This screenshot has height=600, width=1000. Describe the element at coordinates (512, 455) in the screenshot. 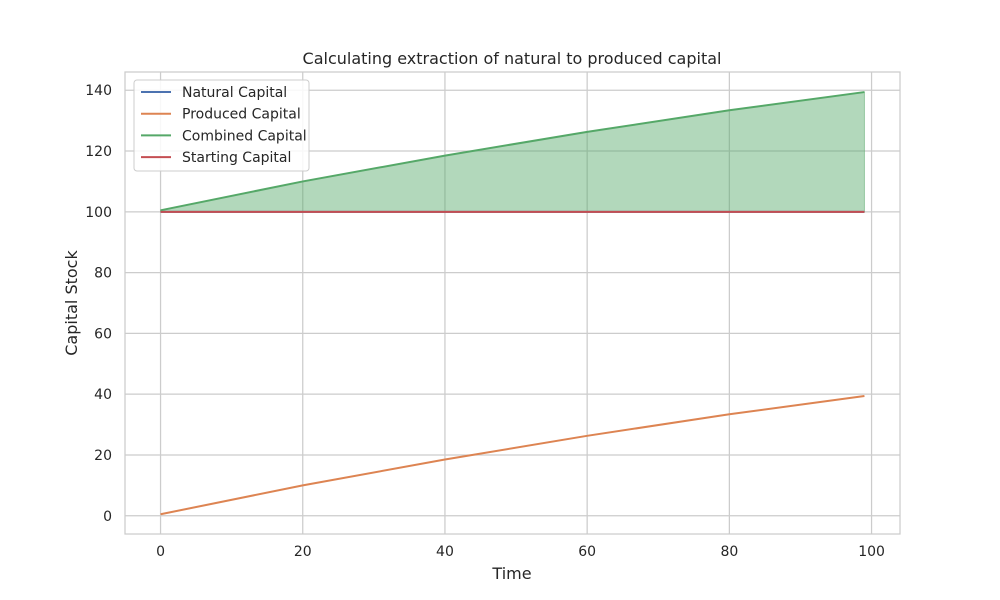

I see `produced-capital-line` at that location.